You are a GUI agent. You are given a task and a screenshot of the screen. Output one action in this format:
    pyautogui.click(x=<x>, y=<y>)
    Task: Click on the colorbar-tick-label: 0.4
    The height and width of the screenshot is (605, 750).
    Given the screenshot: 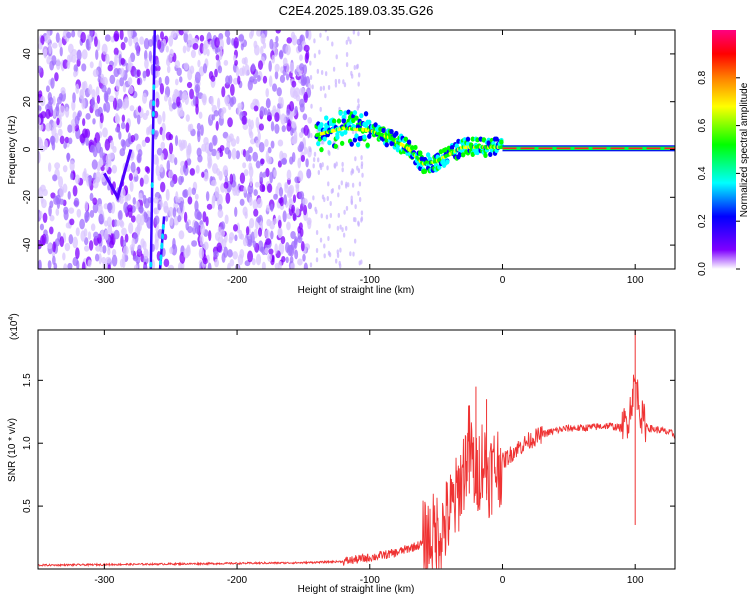 What is the action you would take?
    pyautogui.click(x=702, y=173)
    